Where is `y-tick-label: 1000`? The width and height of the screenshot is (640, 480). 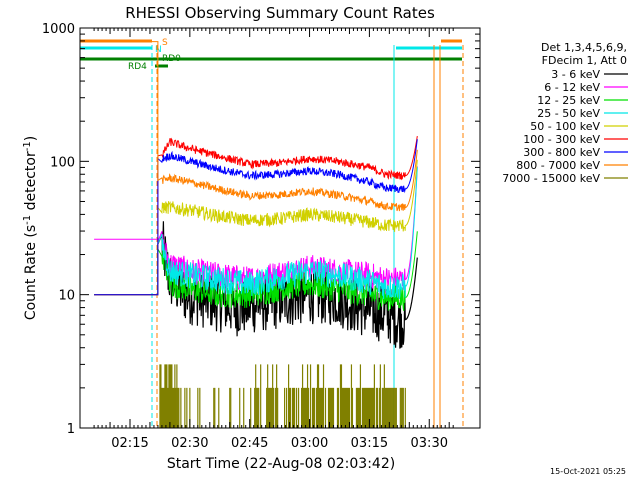
y-tick-label: 1000 is located at coordinates (58, 29).